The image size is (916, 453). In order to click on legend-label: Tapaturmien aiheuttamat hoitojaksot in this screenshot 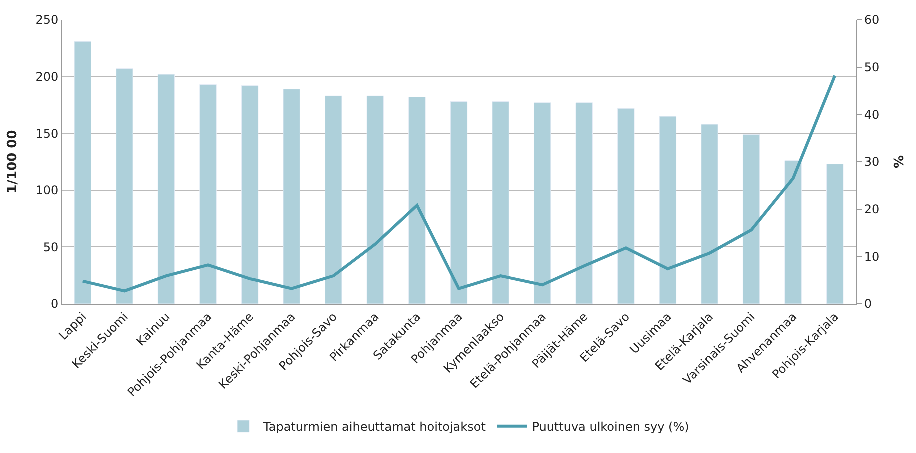, I will do `click(374, 427)`.